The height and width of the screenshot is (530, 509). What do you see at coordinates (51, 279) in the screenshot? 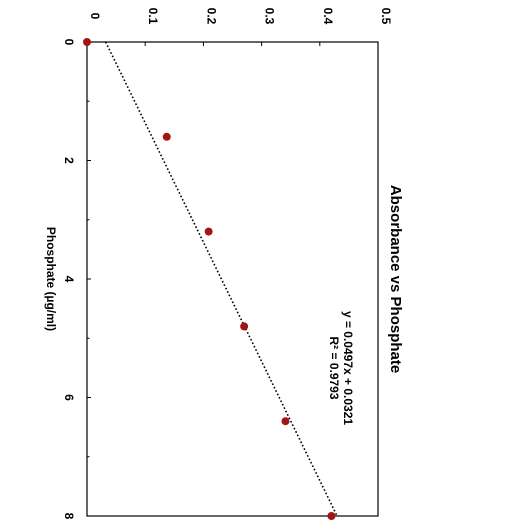
I see `x-axis-title: Phosphate (µg/ml)` at bounding box center [51, 279].